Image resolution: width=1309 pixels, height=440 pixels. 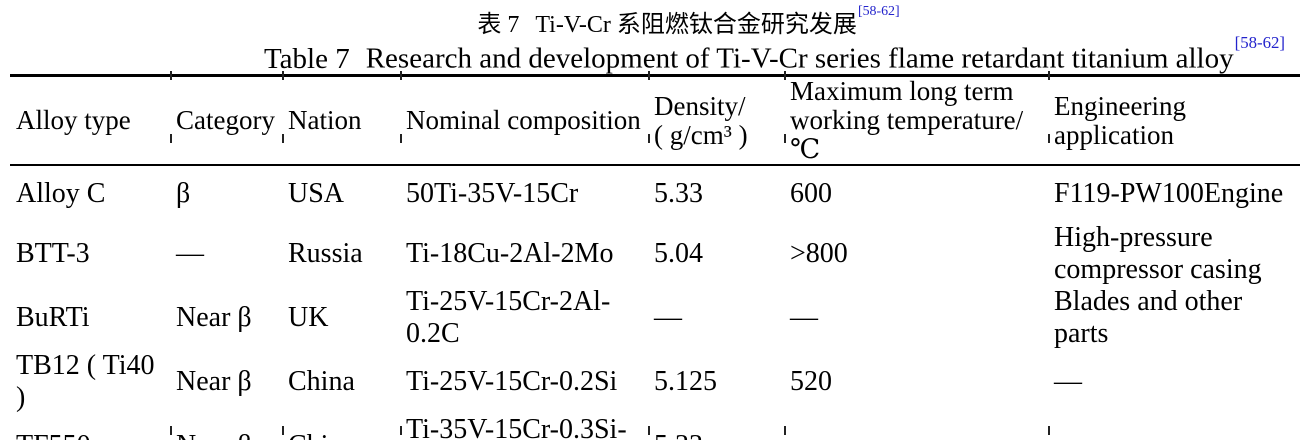 What do you see at coordinates (492, 193) in the screenshot?
I see `cell-composition: 50Ti-35V-15Cr` at bounding box center [492, 193].